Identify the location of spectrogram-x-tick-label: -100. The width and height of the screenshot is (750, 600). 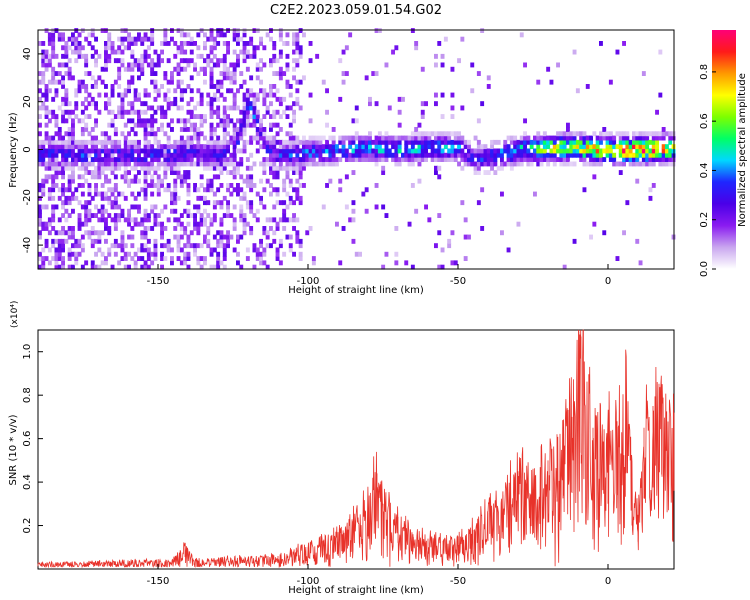
(308, 281).